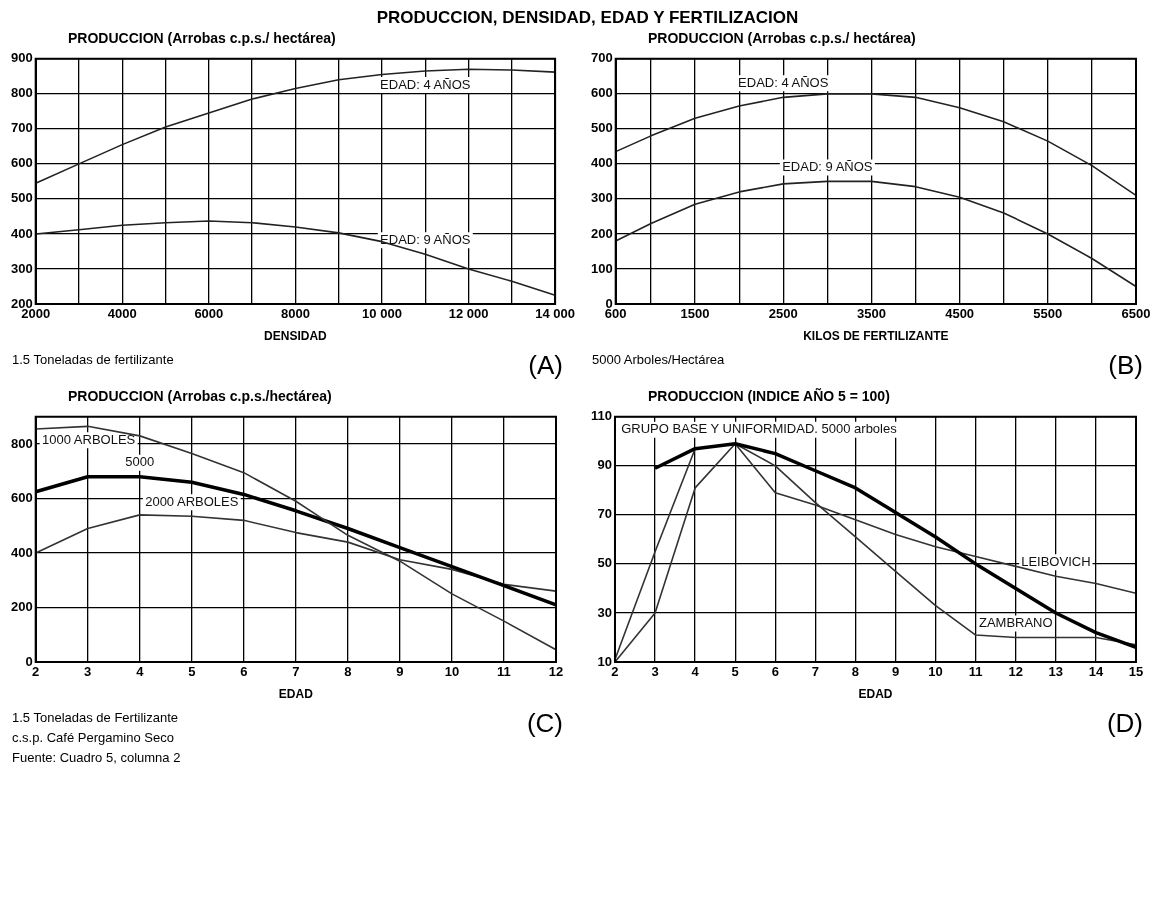 This screenshot has height=900, width=1175. I want to click on y-tick-label: 70, so click(604, 514).